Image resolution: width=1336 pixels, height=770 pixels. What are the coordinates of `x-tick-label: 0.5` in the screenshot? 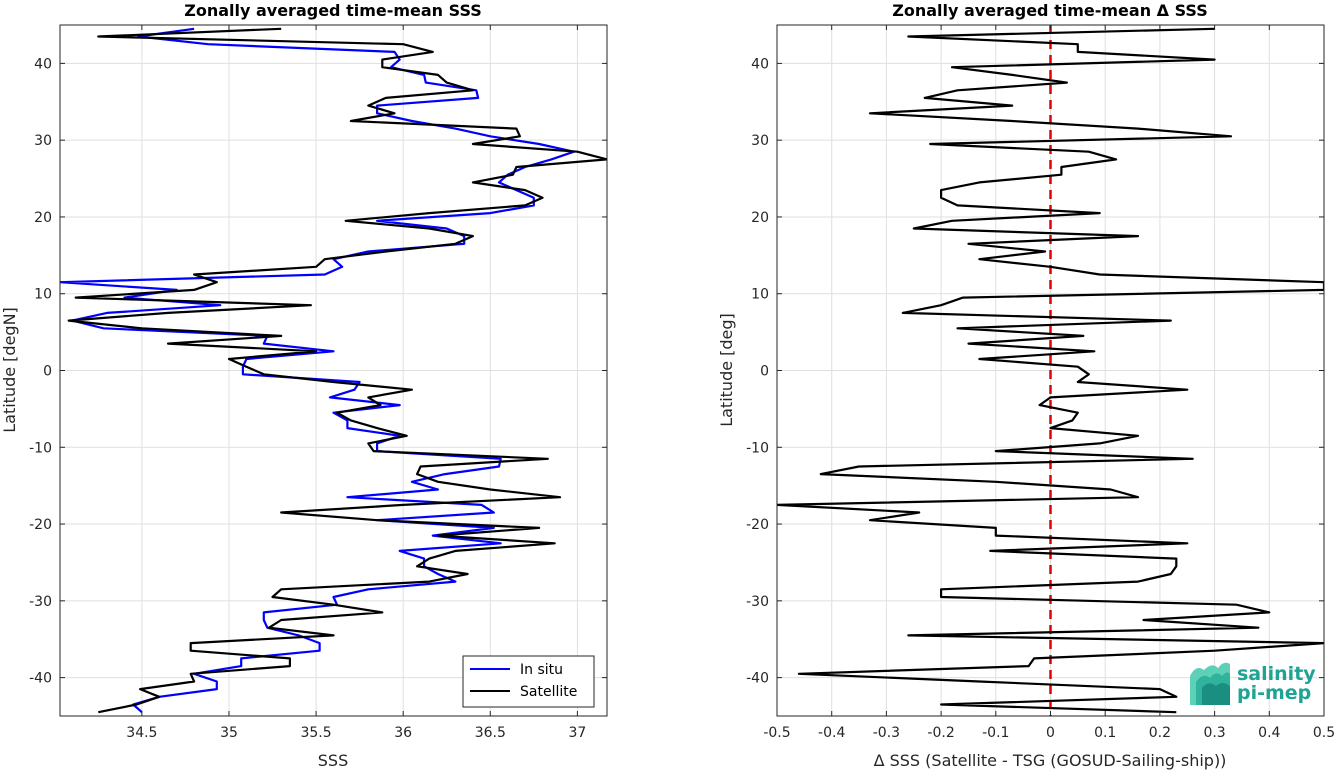 It's located at (1324, 733).